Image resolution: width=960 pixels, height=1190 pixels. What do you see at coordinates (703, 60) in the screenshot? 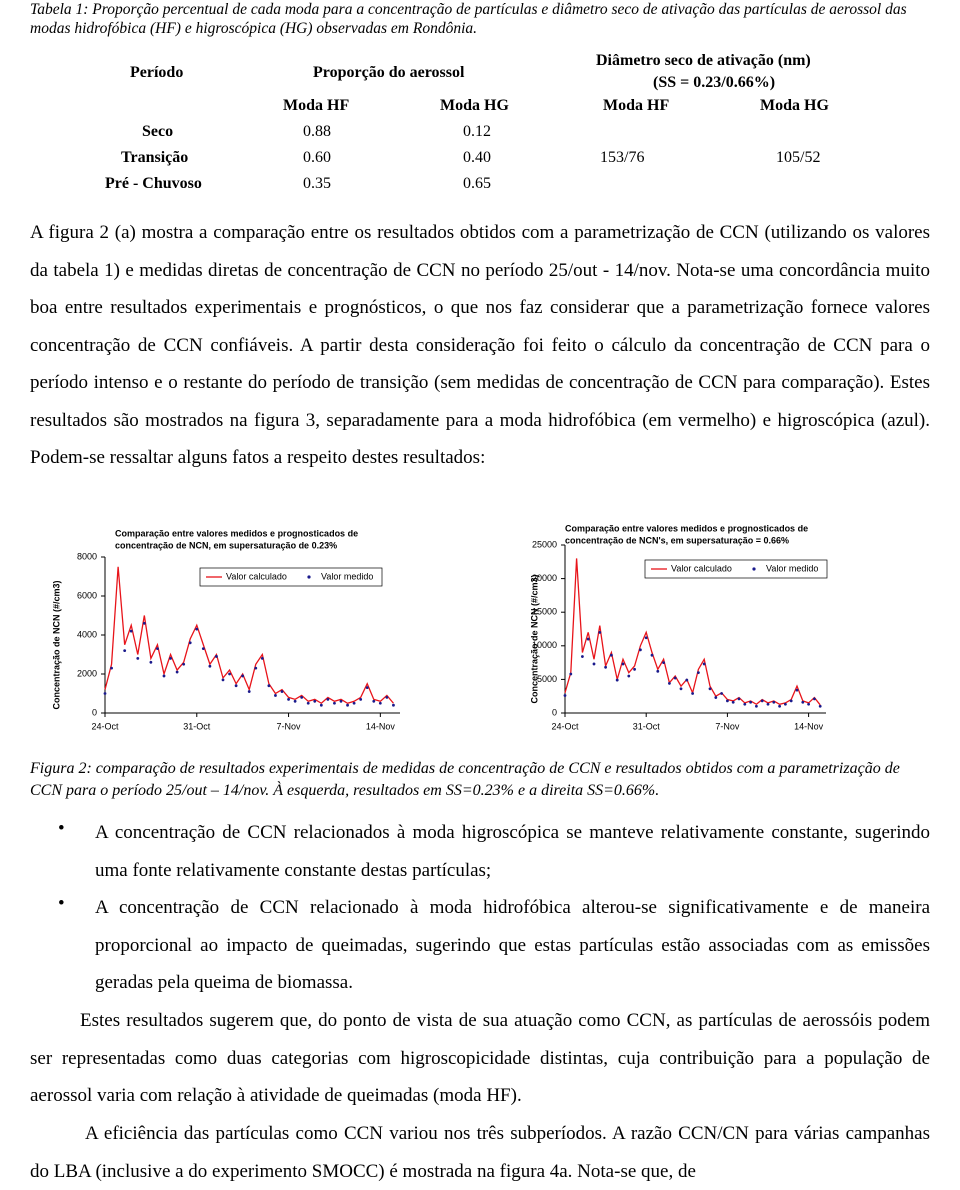
I see `table-header: Diâmetro seco de ativação (nm)` at bounding box center [703, 60].